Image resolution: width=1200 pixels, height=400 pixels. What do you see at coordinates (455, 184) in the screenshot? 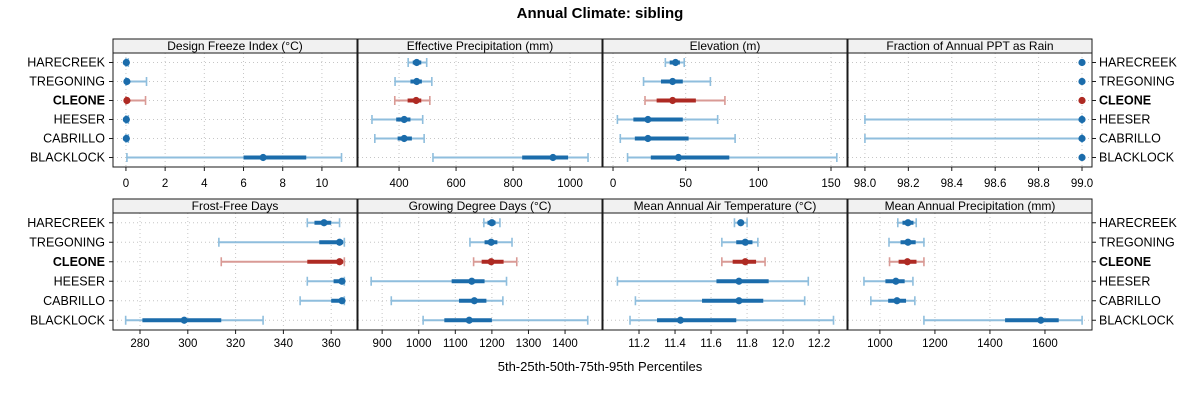
I see `x-tick-label: 600` at bounding box center [455, 184].